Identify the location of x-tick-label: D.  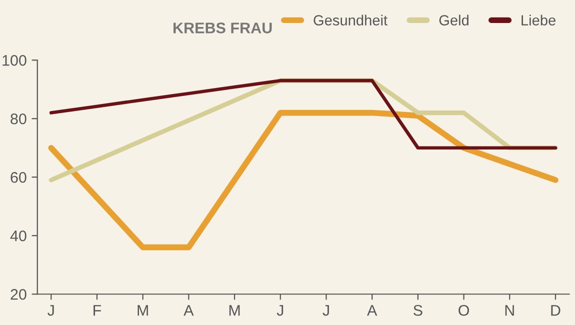
(555, 310).